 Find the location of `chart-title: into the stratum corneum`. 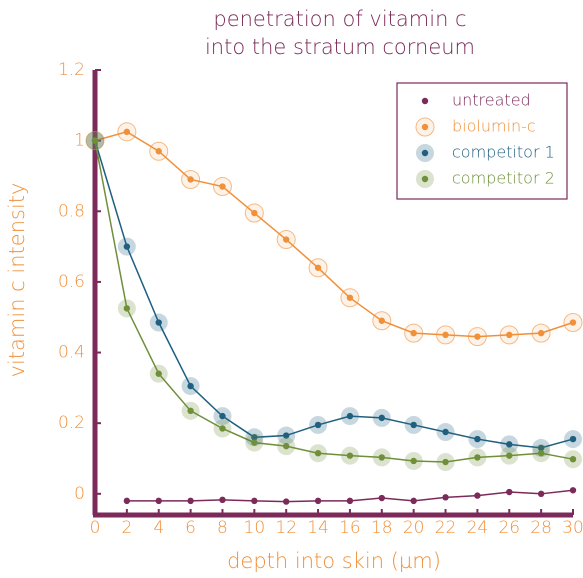

chart-title: into the stratum corneum is located at coordinates (340, 47).